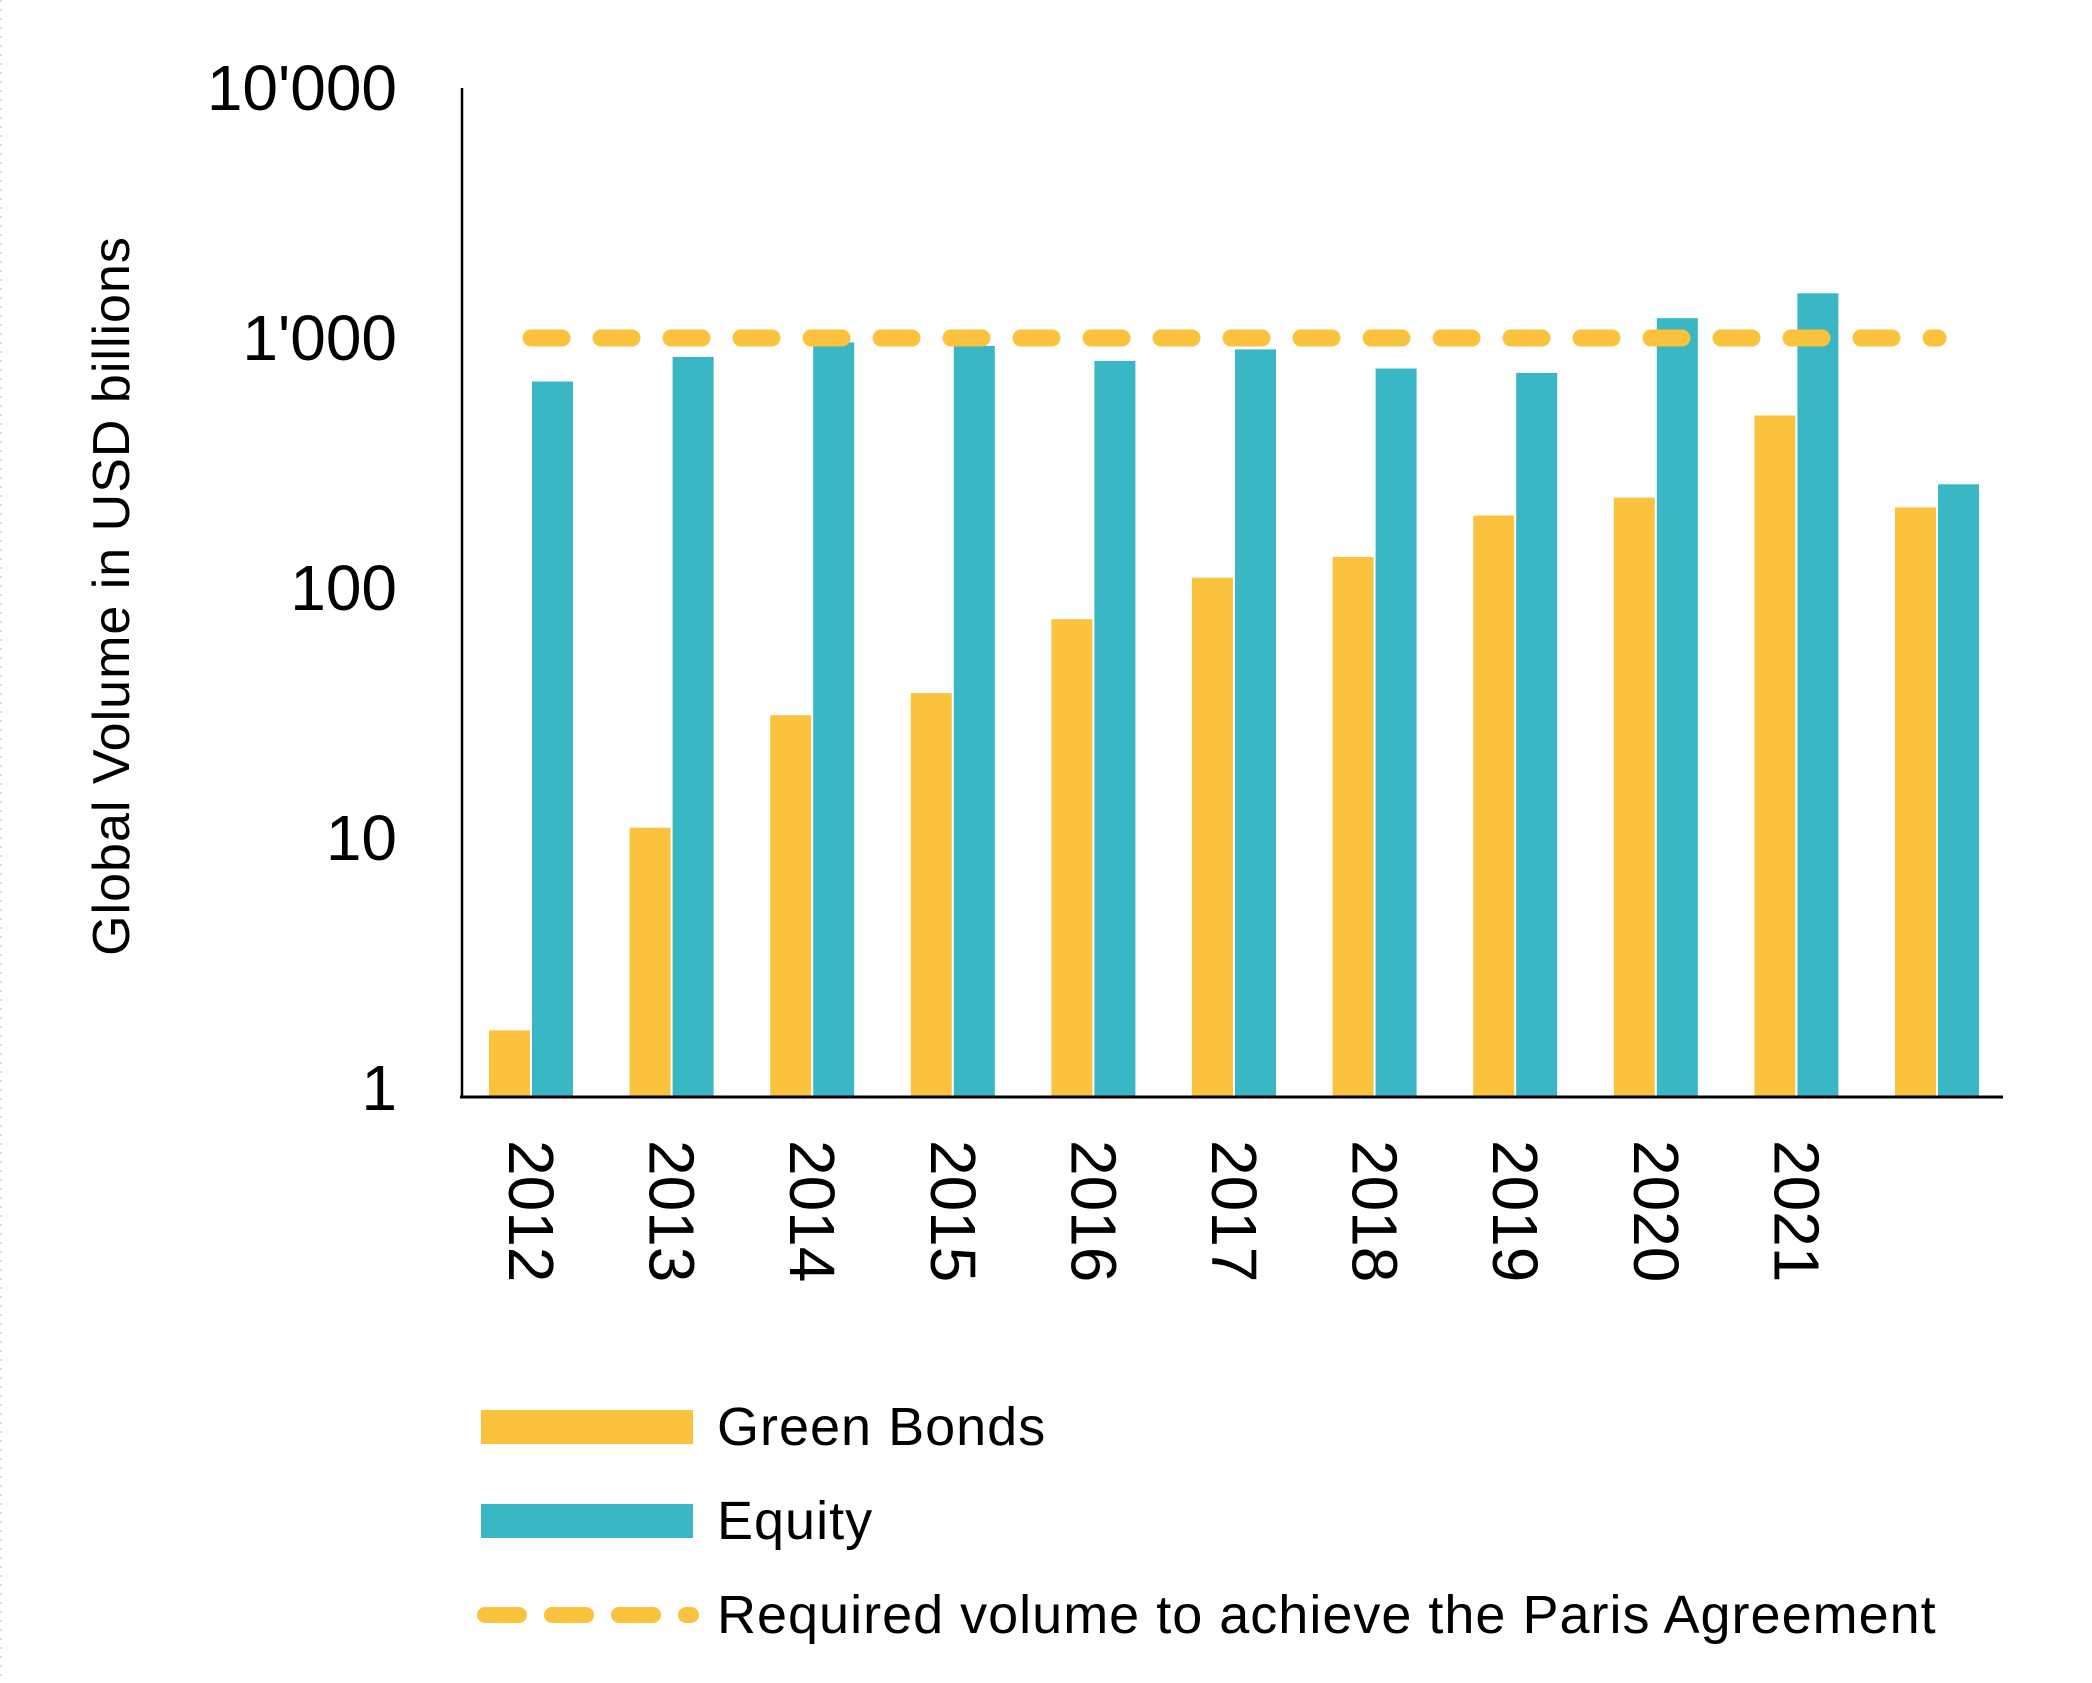  What do you see at coordinates (953, 1211) in the screenshot?
I see `x-tick-2015: 2015` at bounding box center [953, 1211].